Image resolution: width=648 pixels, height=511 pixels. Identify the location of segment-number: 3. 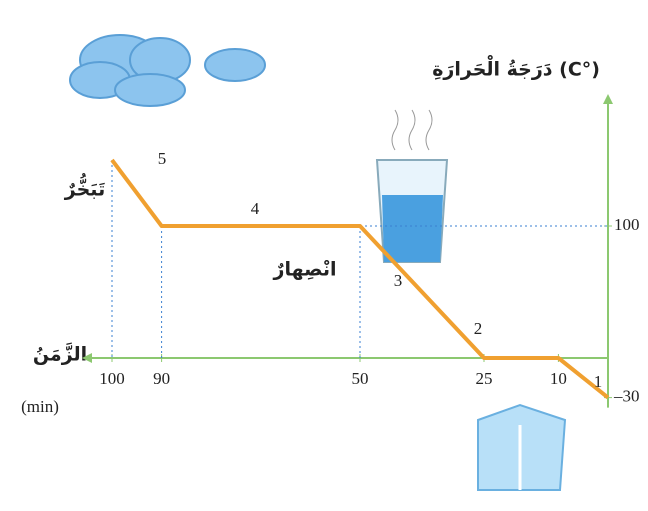
(398, 280).